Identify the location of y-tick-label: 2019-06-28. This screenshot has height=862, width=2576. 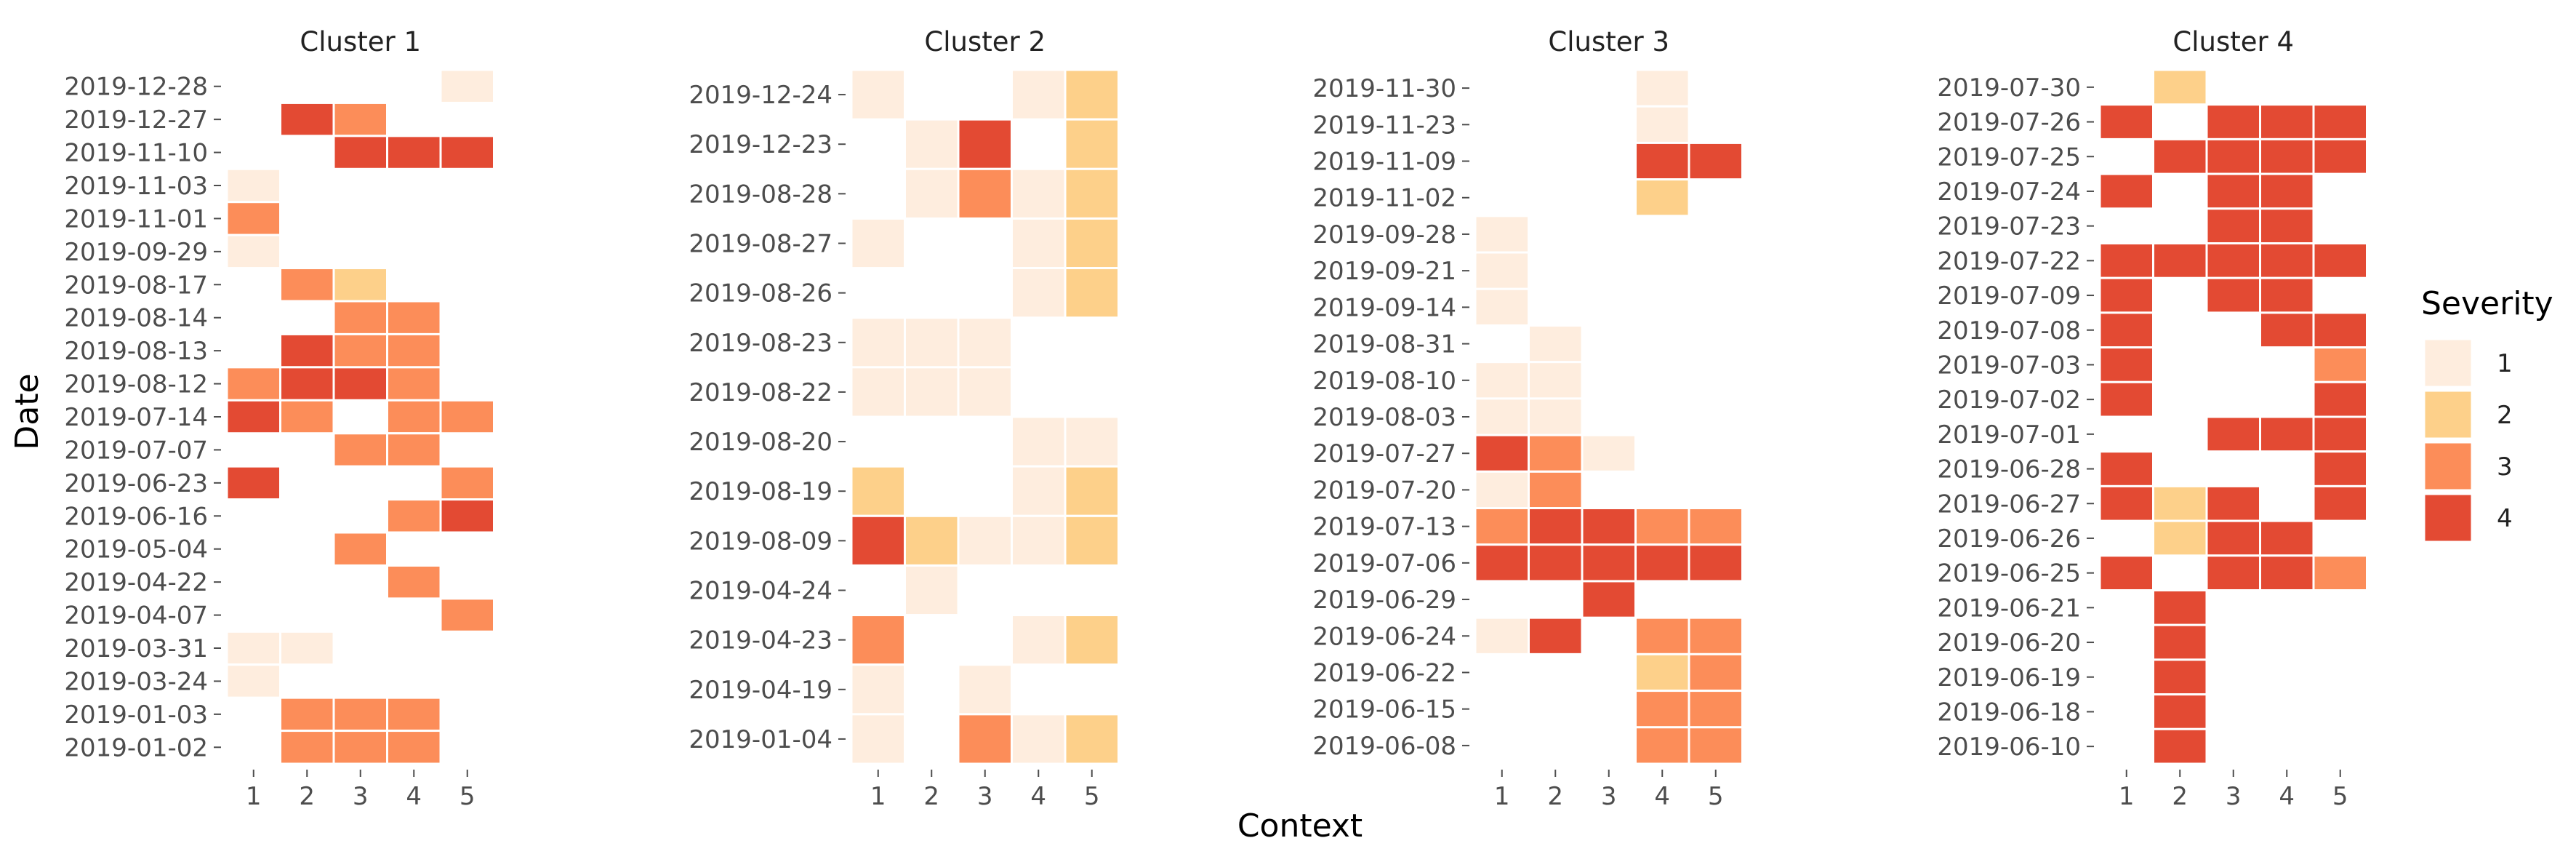
(2009, 469).